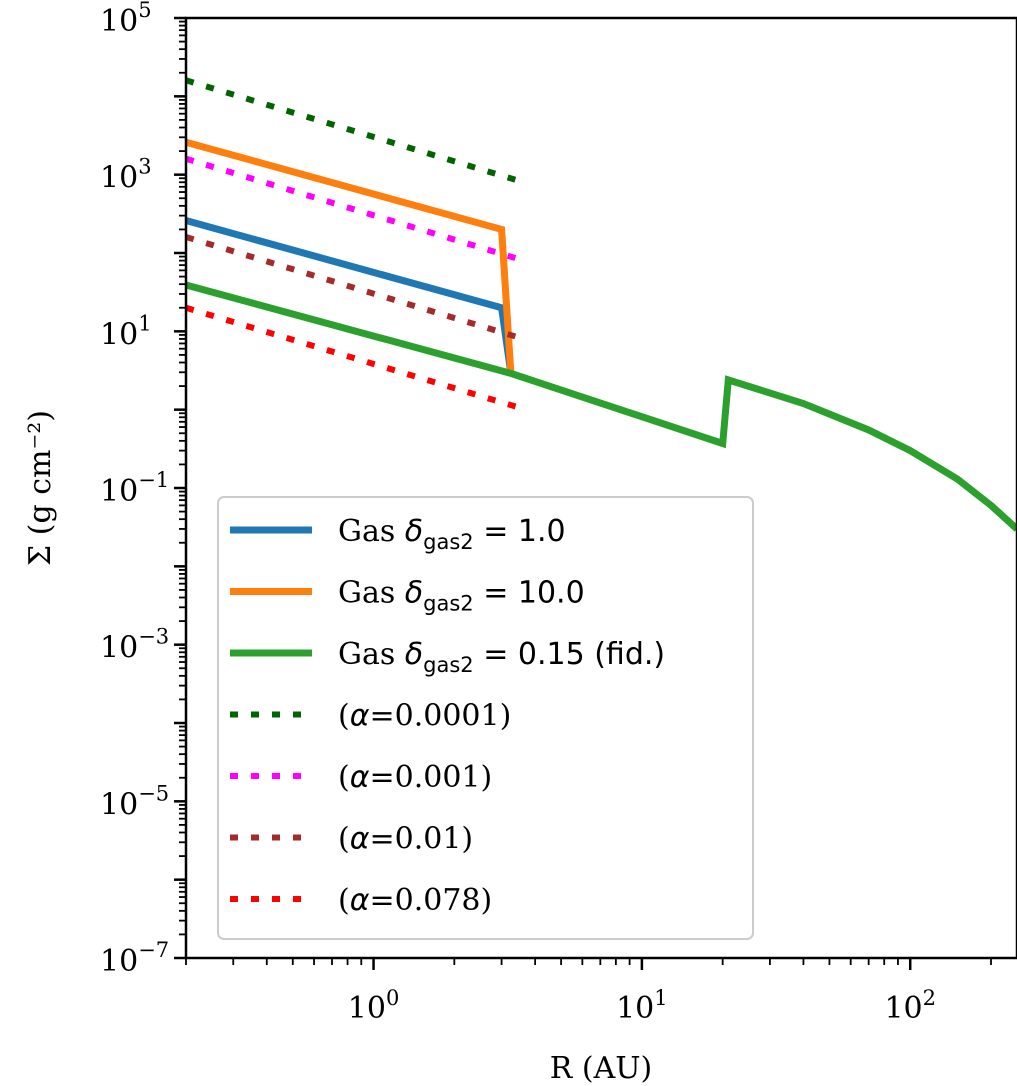  I want to click on legend-label-1: Gas δgas2 = 10.0, so click(461, 596).